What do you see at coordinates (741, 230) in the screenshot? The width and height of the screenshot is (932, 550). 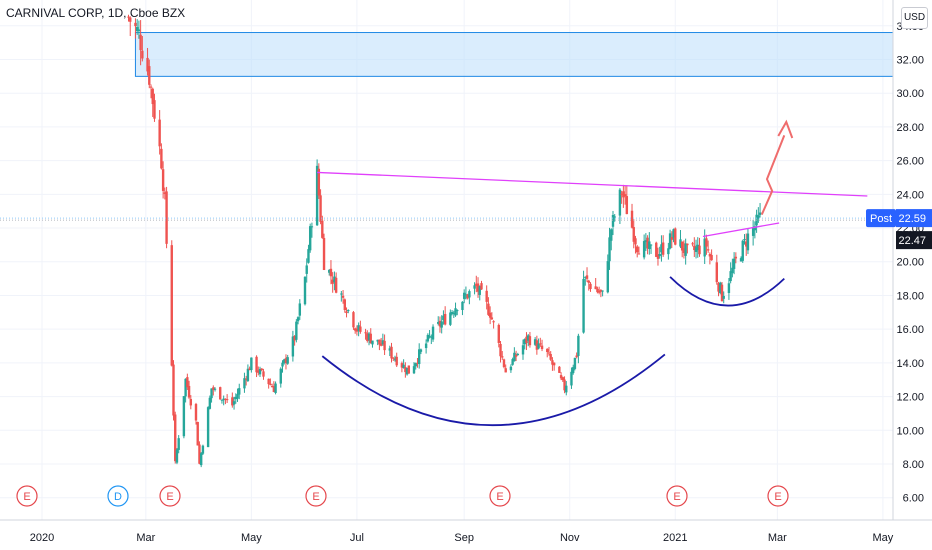 I see `handle-resistance-line` at bounding box center [741, 230].